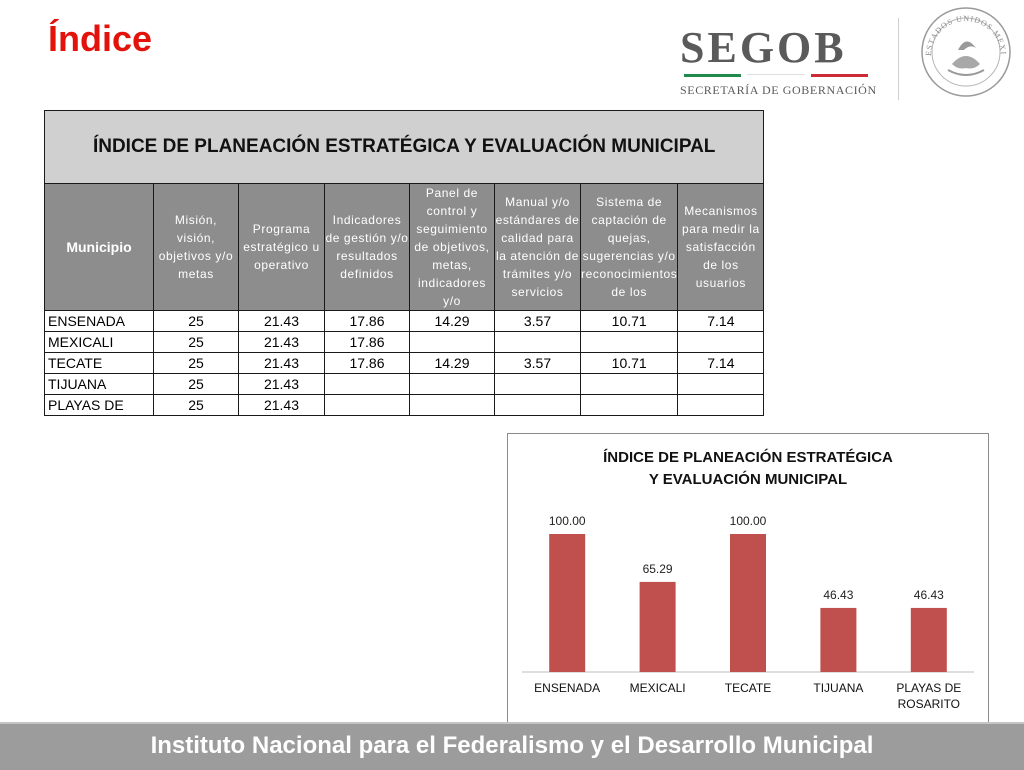 The height and width of the screenshot is (770, 1024). What do you see at coordinates (778, 90) in the screenshot?
I see `logo-subtitle: SECRETARÍA DE GOBERNACIÓN` at bounding box center [778, 90].